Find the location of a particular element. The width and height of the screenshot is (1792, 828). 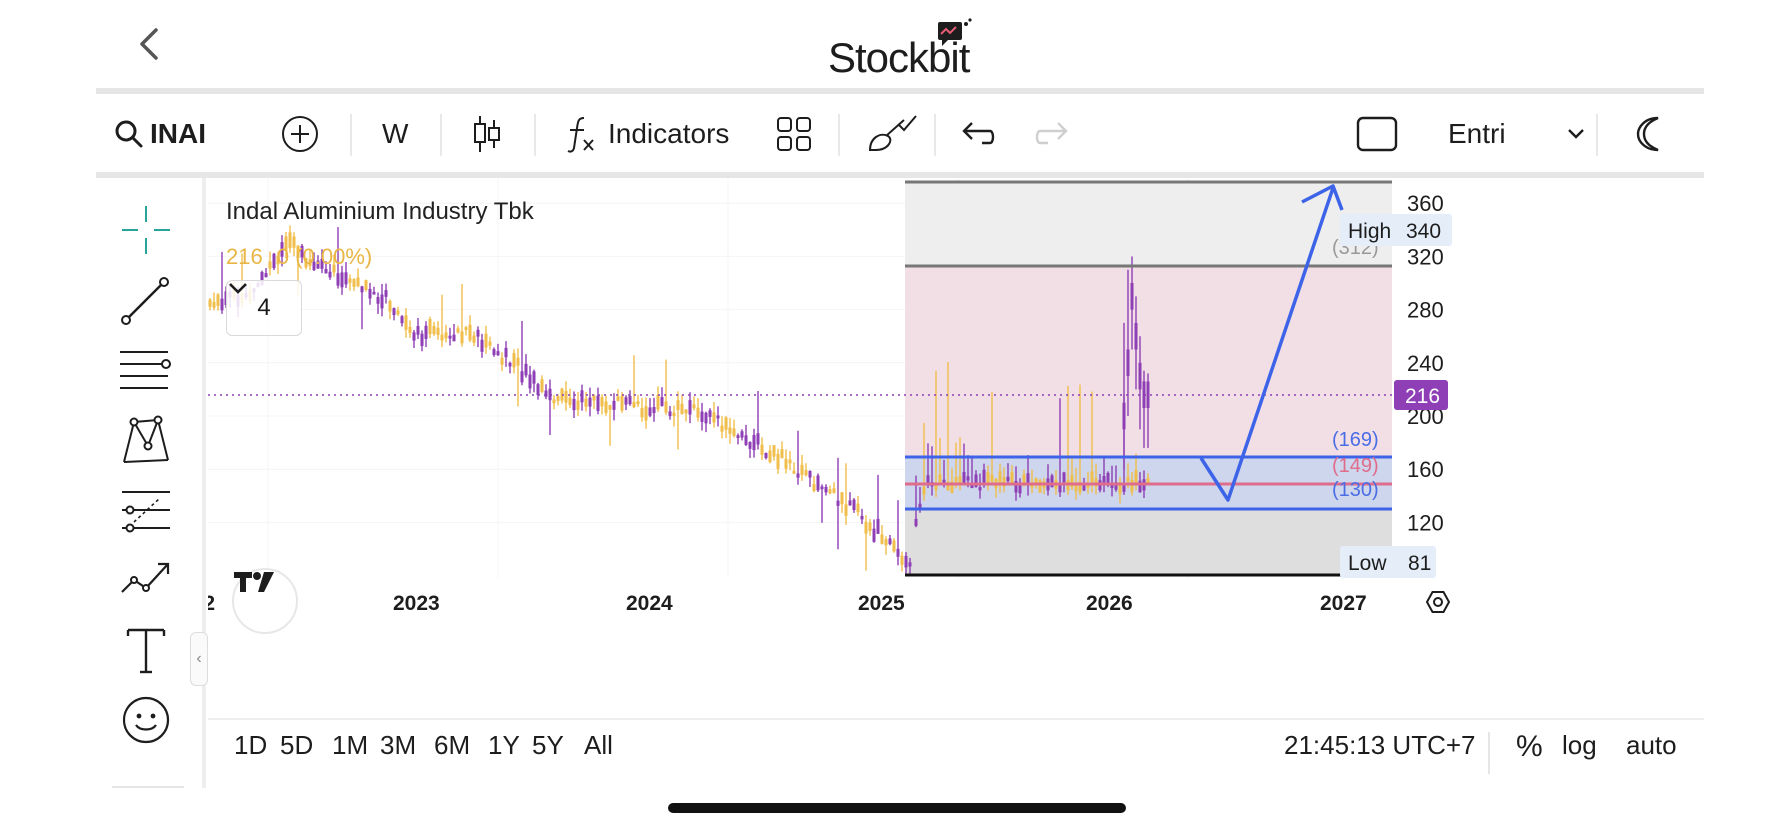

layout-select: Entri is located at coordinates (1517, 134).